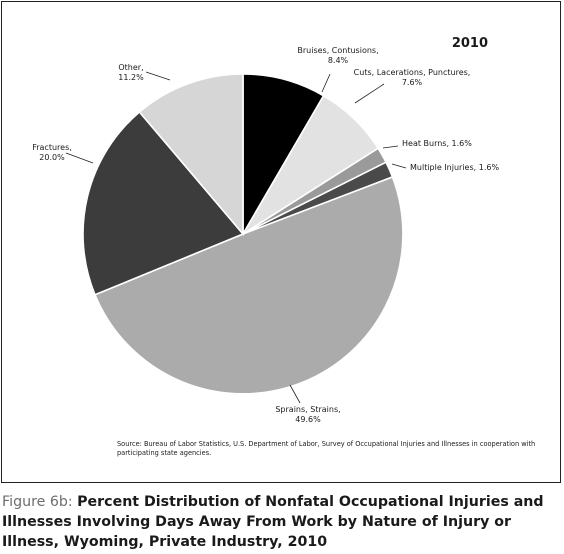 This screenshot has height=554, width=564. Describe the element at coordinates (79, 158) in the screenshot. I see `leader-fractures` at that location.